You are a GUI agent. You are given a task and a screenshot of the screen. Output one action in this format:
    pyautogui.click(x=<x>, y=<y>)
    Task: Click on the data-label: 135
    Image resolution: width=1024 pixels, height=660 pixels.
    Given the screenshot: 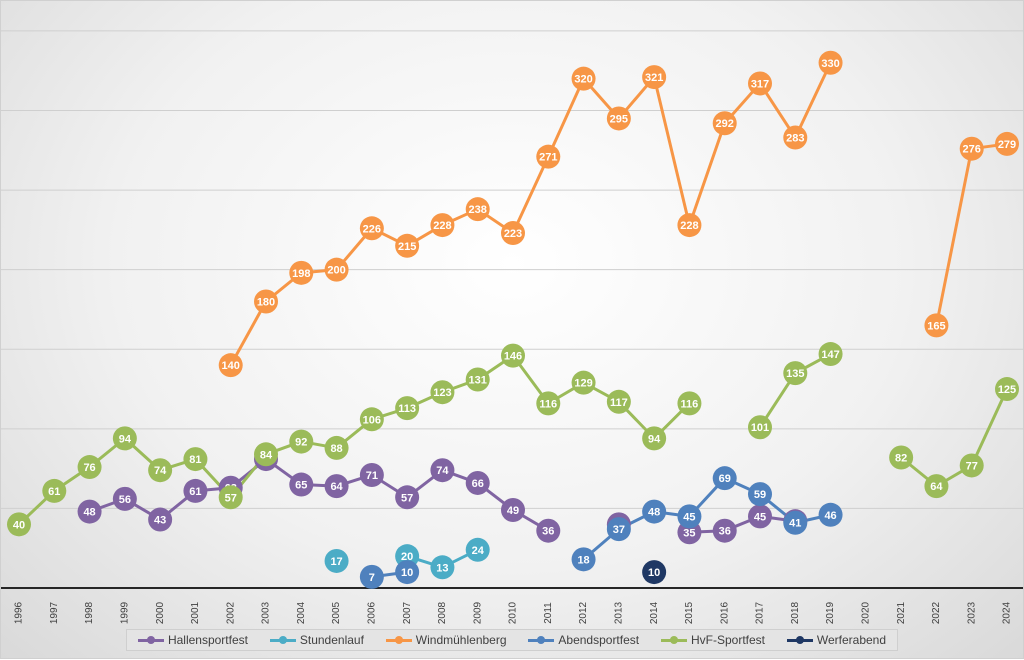 What is the action you would take?
    pyautogui.click(x=795, y=374)
    